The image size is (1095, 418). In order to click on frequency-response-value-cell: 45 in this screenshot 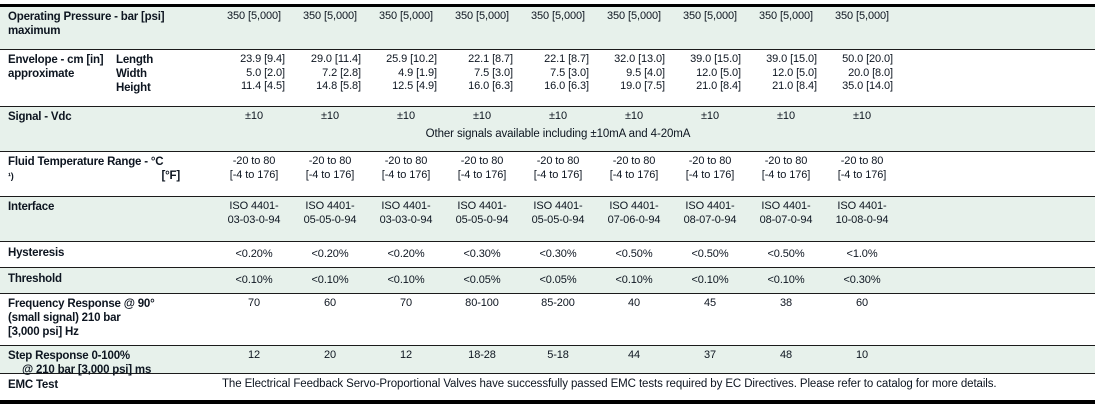, I will do `click(710, 303)`.